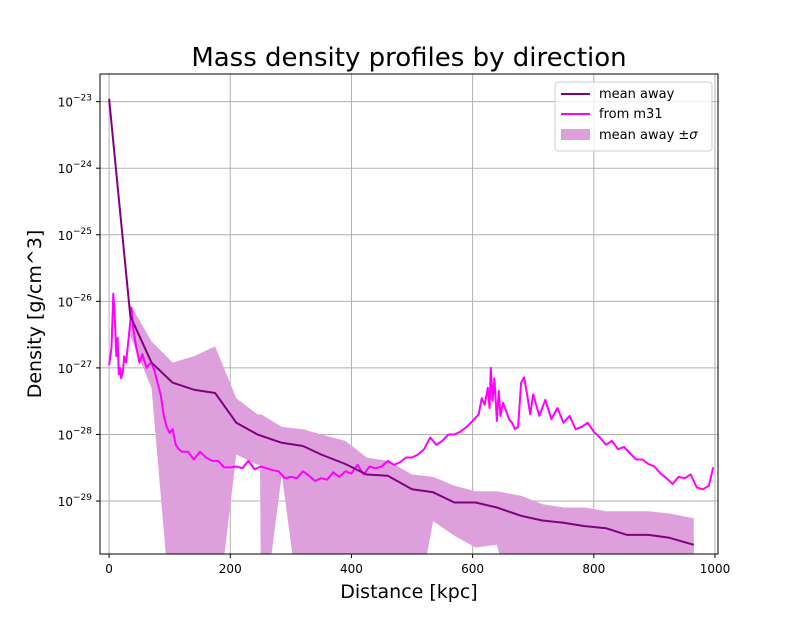  I want to click on legend-from-m31-label: from m31, so click(631, 114).